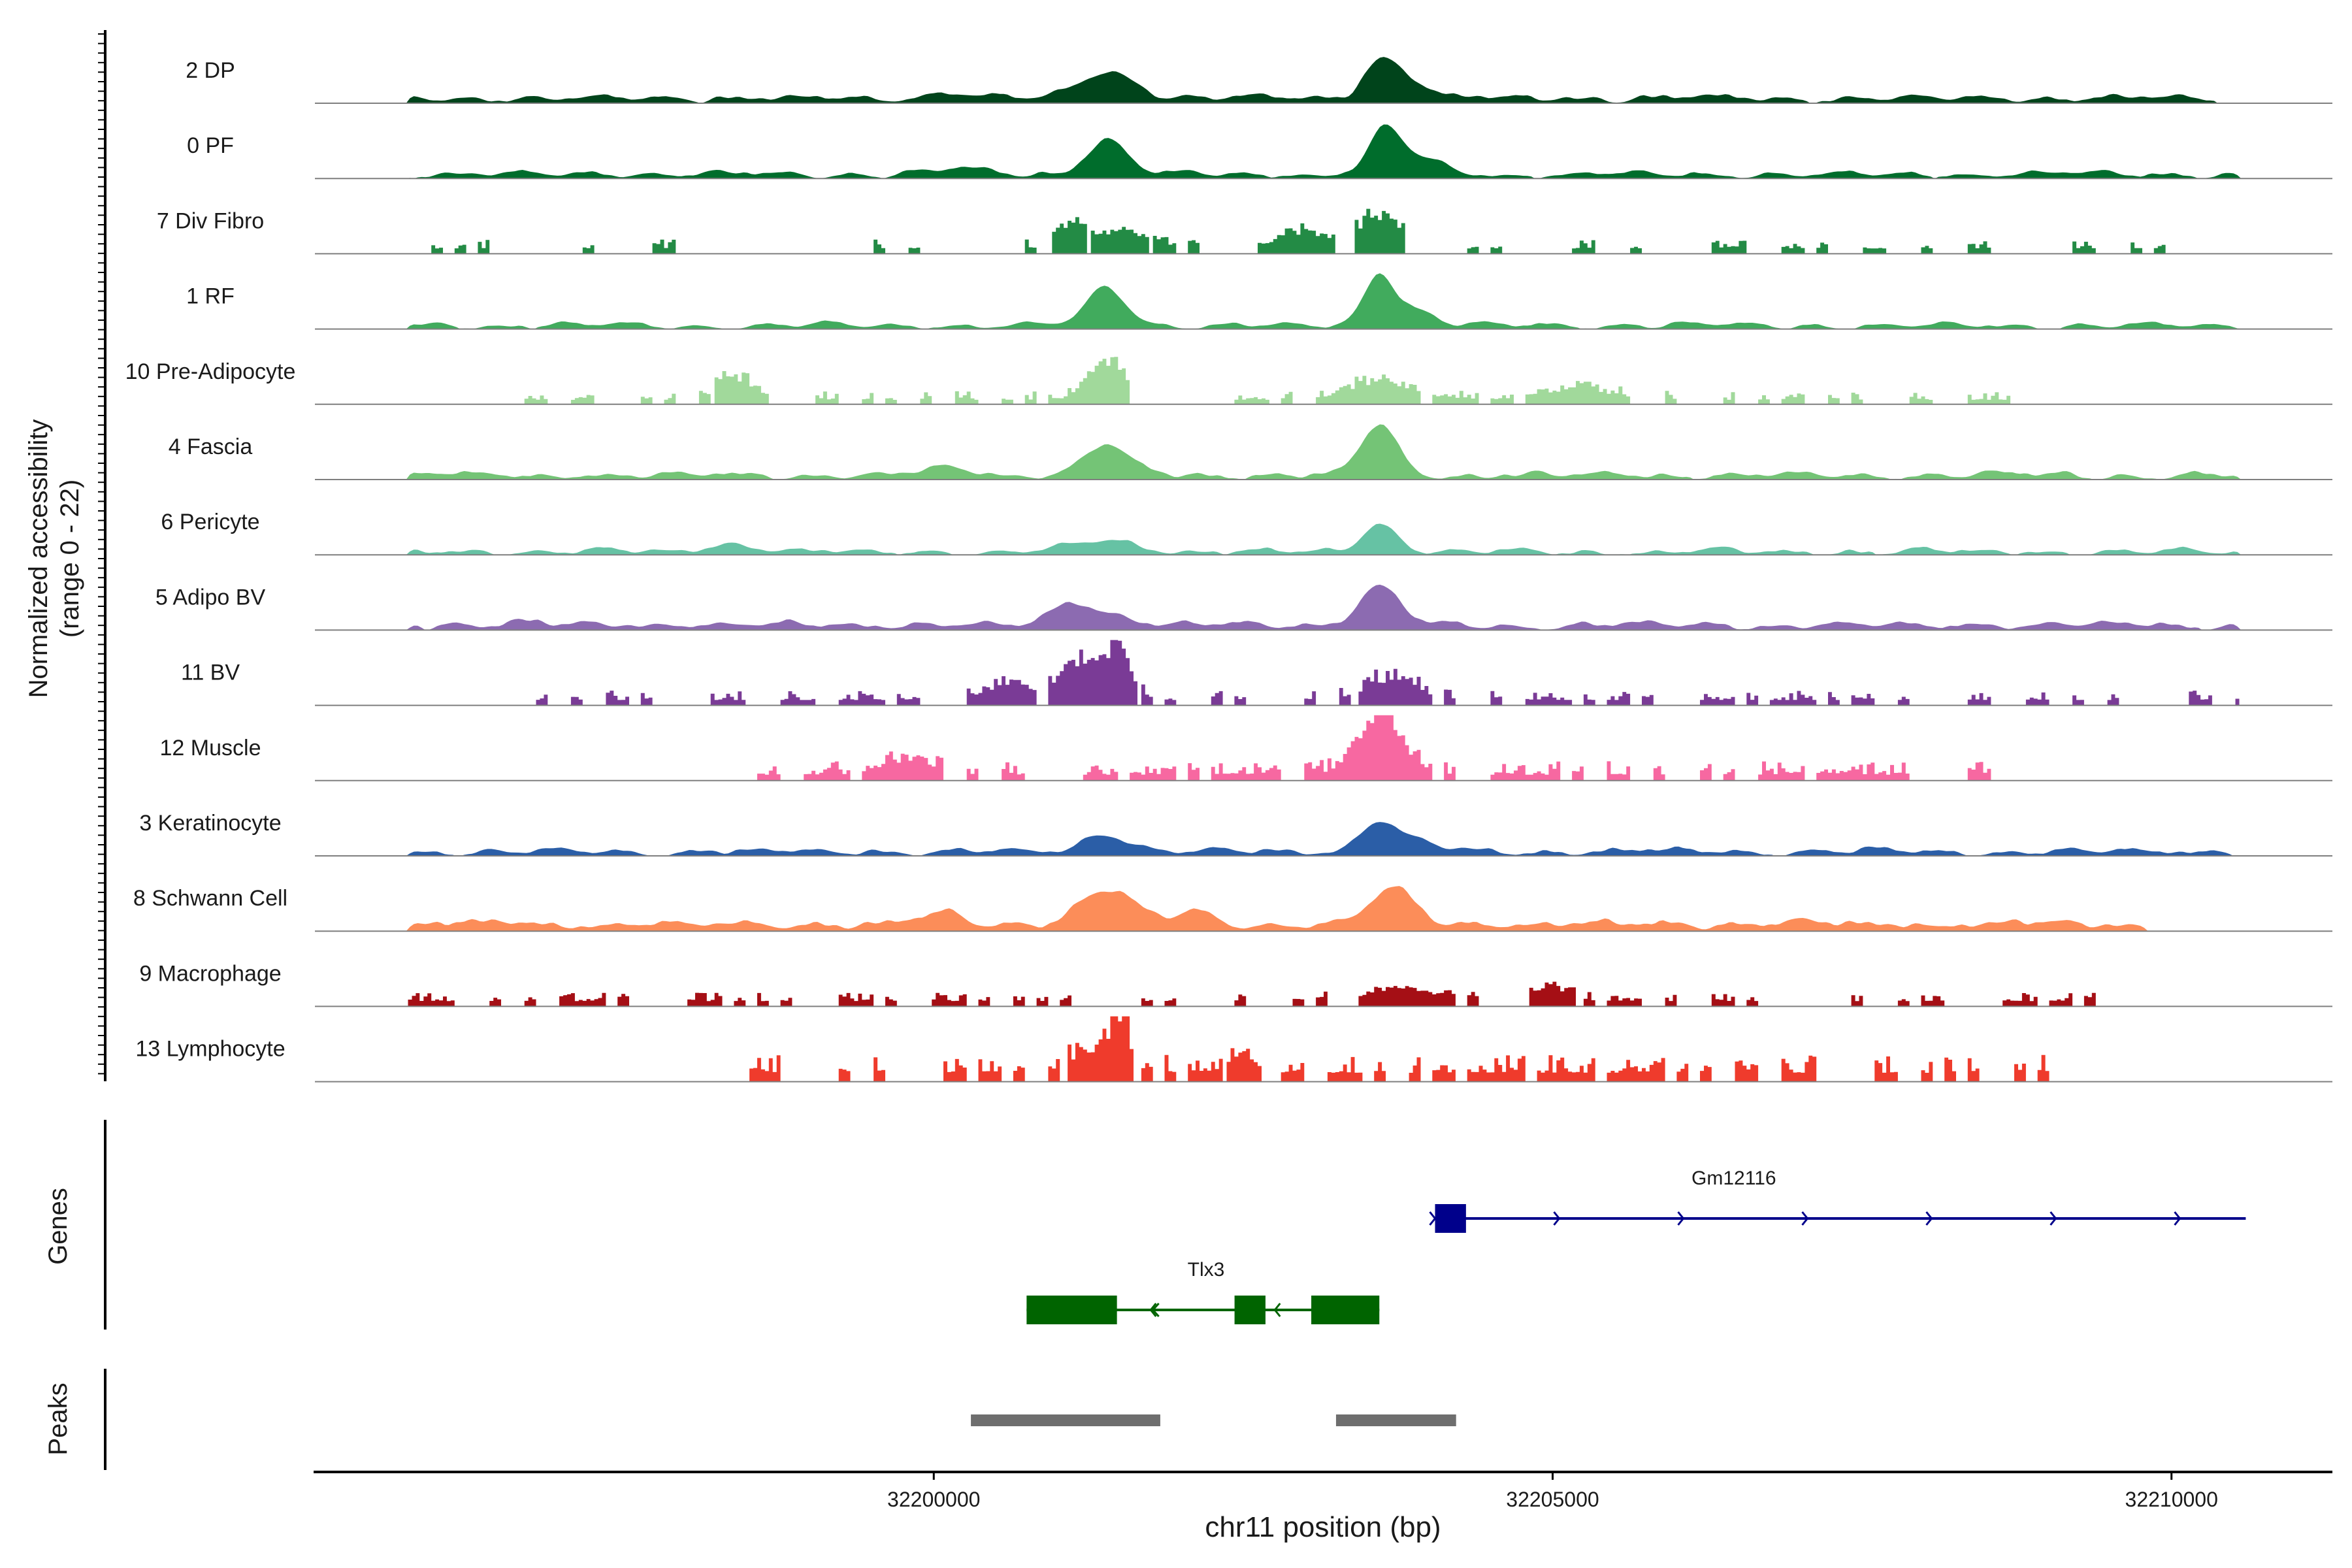  Describe the element at coordinates (210, 296) in the screenshot. I see `track-label: 1 RF` at that location.